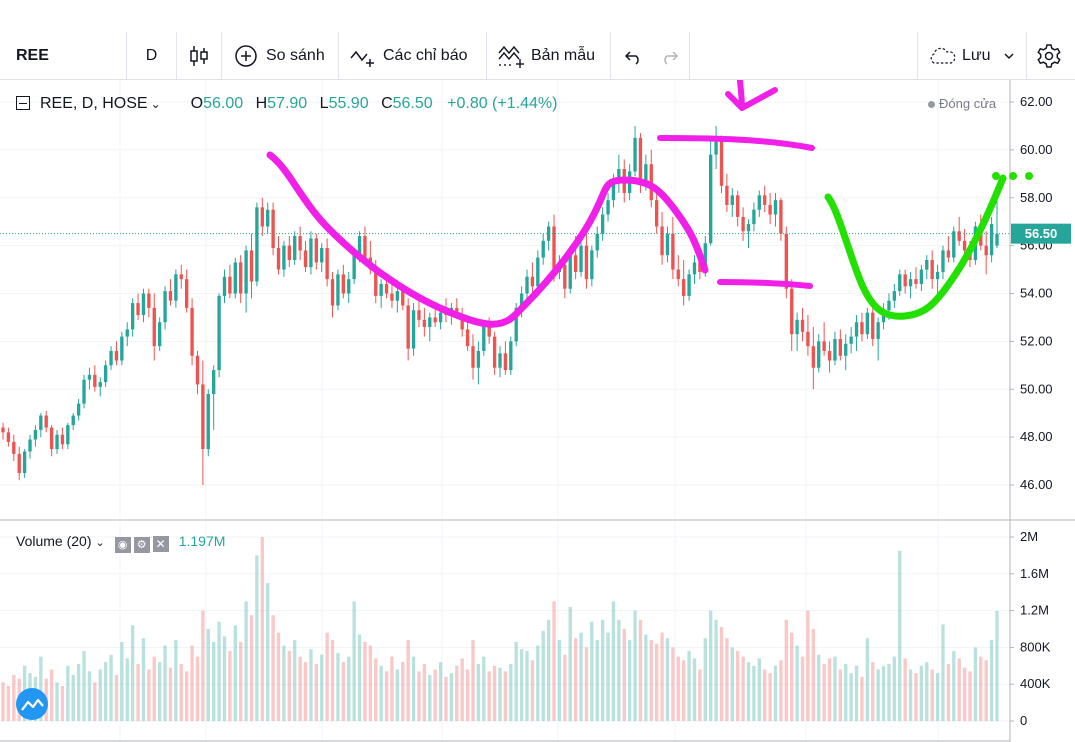 This screenshot has width=1075, height=742. Describe the element at coordinates (94, 103) in the screenshot. I see `legend-title: REE, D, HOSE` at that location.